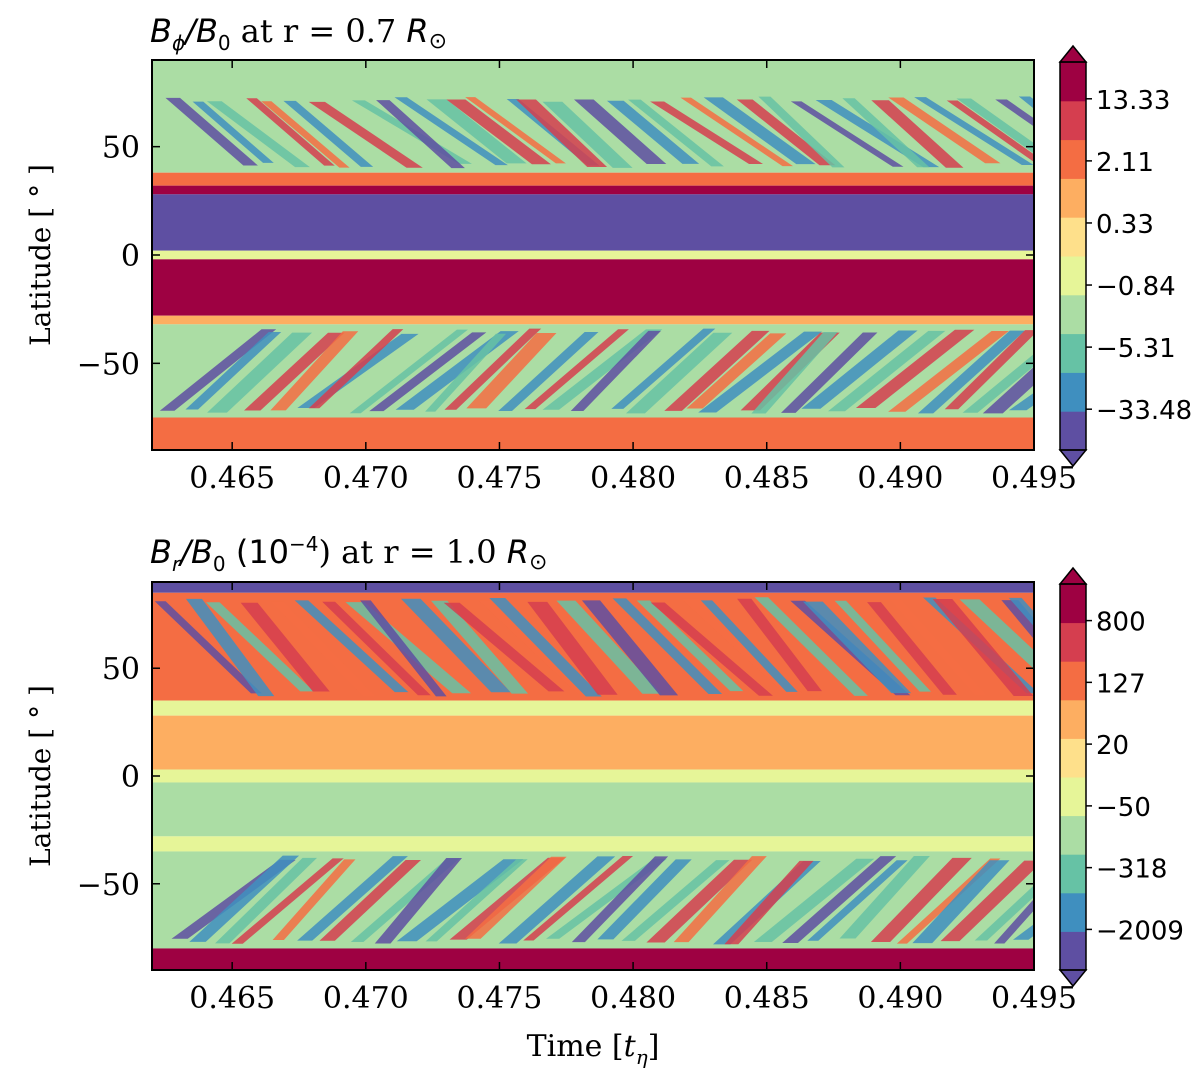  I want to click on colorbar-tick-label: −0.84, so click(1136, 287).